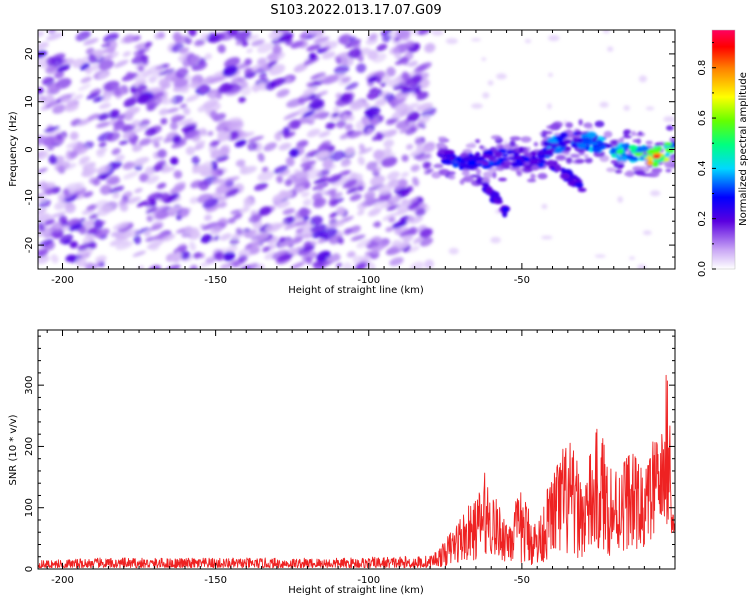  I want to click on colorbar-label: Normalized spectral amplitude, so click(743, 149).